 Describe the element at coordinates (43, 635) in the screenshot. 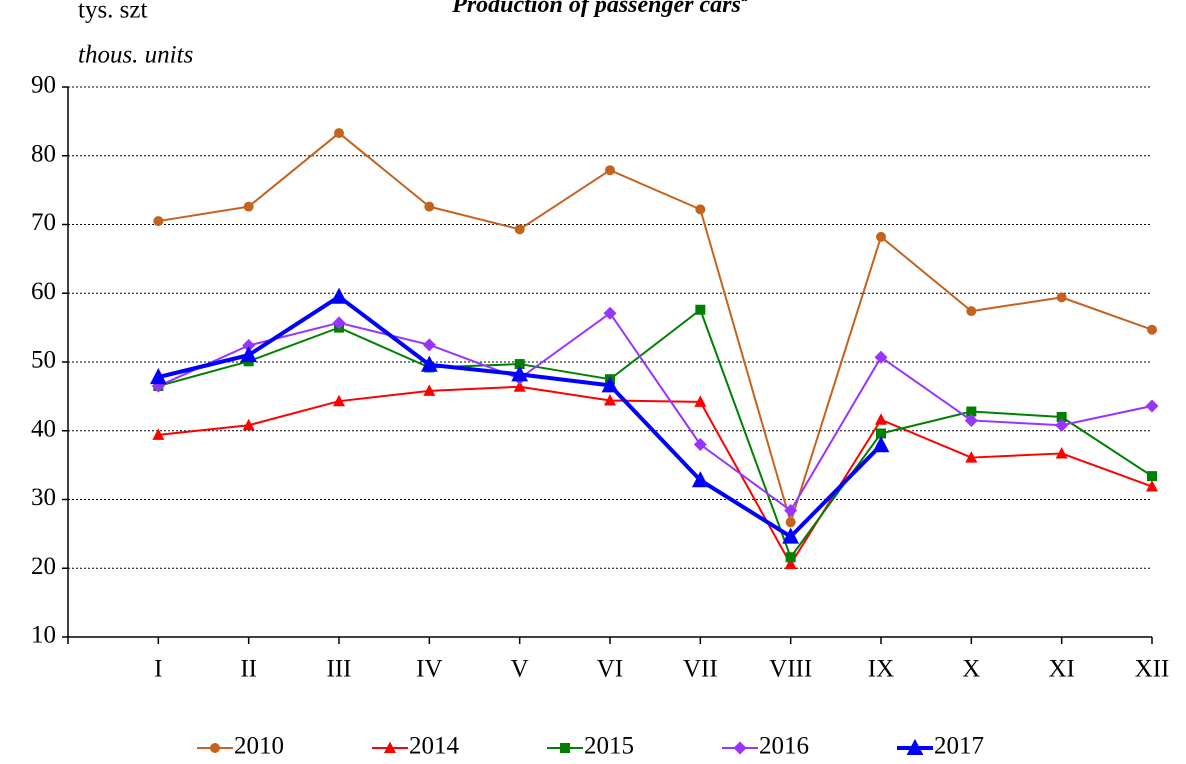

I see `y-tick-label: 10` at that location.